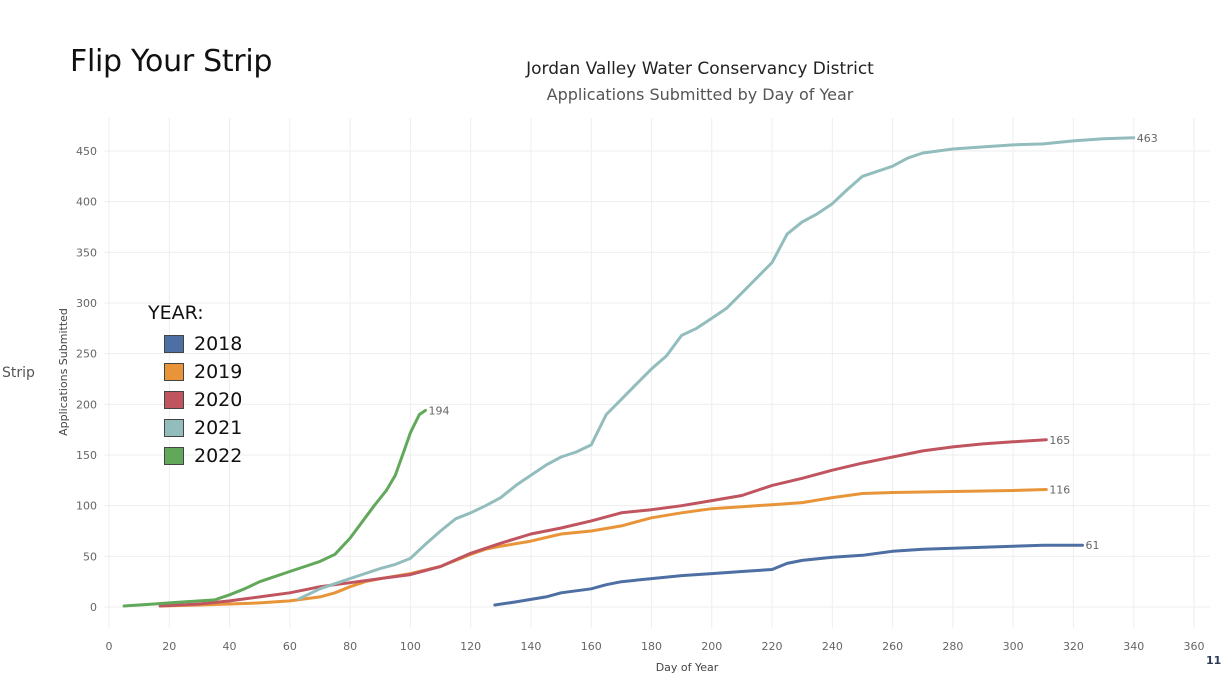  Describe the element at coordinates (711, 646) in the screenshot. I see `x-tick-label: 200` at that location.